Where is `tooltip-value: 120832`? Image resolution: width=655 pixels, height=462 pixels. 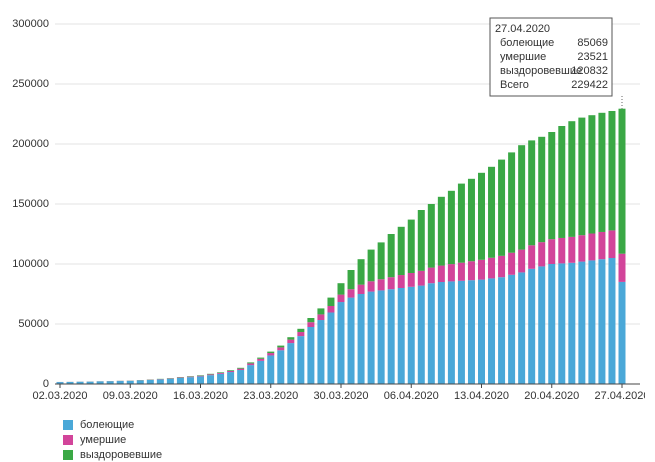
tooltip-value: 120832 is located at coordinates (589, 71).